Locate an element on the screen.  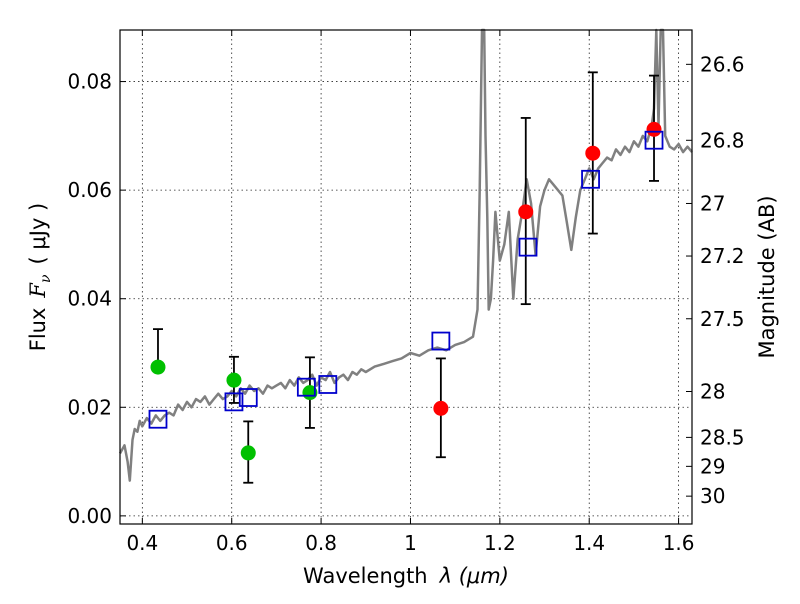
magnitude-tick-label: 26.8 is located at coordinates (722, 140).